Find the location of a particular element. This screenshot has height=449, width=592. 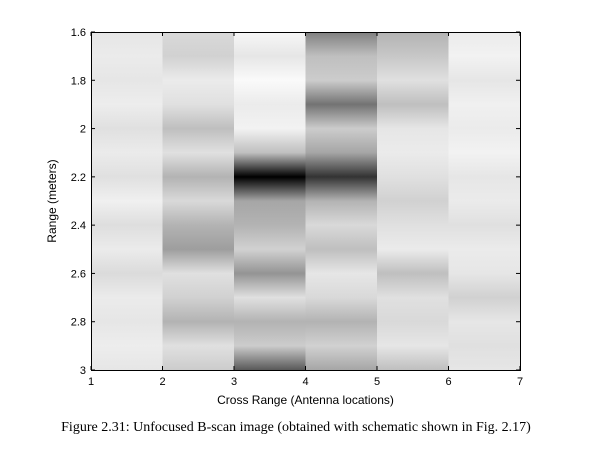

y-tick-label: 2 is located at coordinates (83, 130).